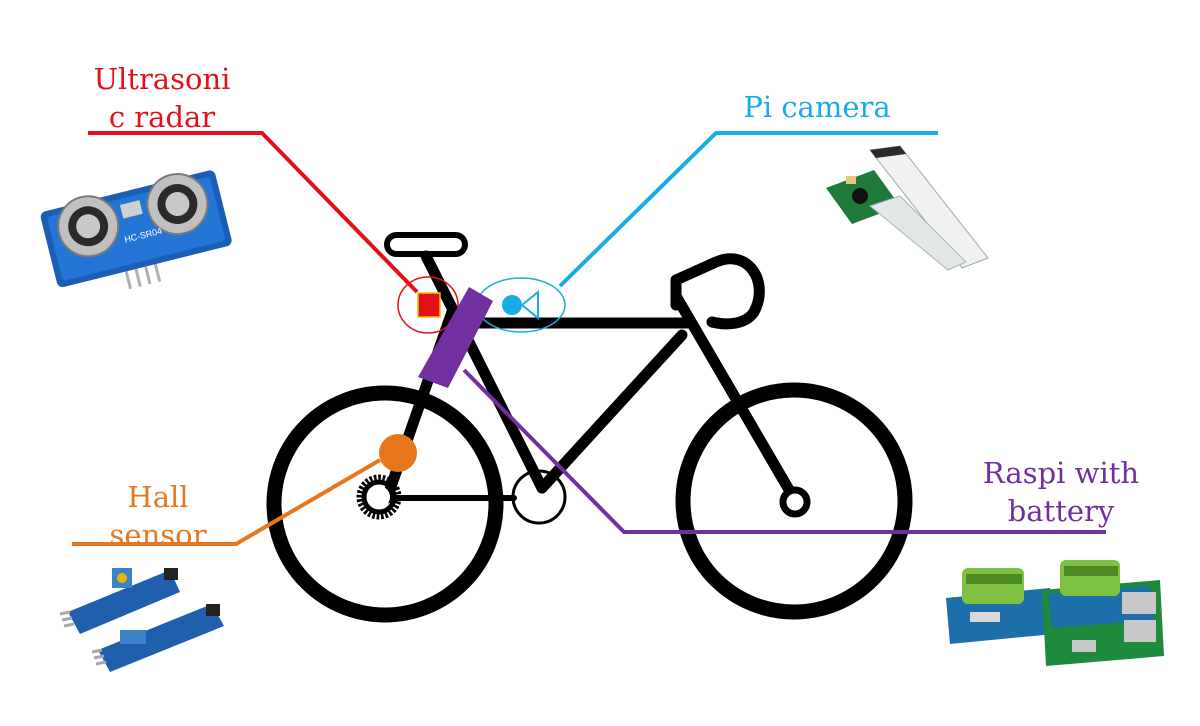  What do you see at coordinates (136, 230) in the screenshot?
I see `hc-sr04-ultrasonic-sensor-photo: HC-SR04` at bounding box center [136, 230].